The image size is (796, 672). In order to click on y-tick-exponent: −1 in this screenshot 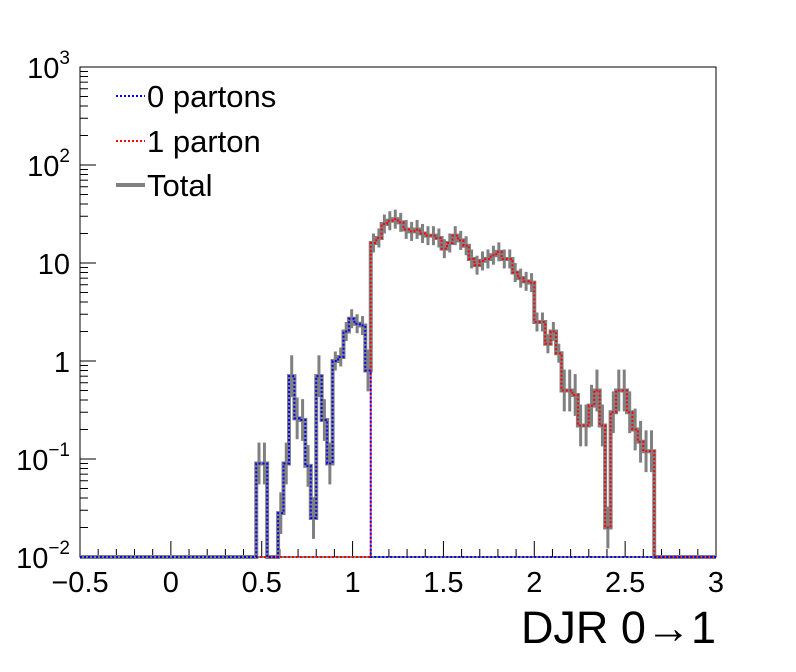, I will do `click(59, 450)`.